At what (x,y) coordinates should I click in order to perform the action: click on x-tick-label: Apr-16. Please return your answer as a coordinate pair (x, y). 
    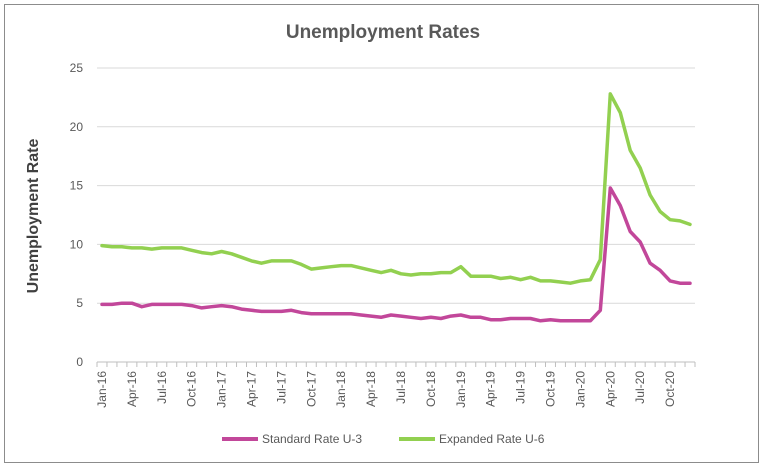
    Looking at the image, I should click on (132, 389).